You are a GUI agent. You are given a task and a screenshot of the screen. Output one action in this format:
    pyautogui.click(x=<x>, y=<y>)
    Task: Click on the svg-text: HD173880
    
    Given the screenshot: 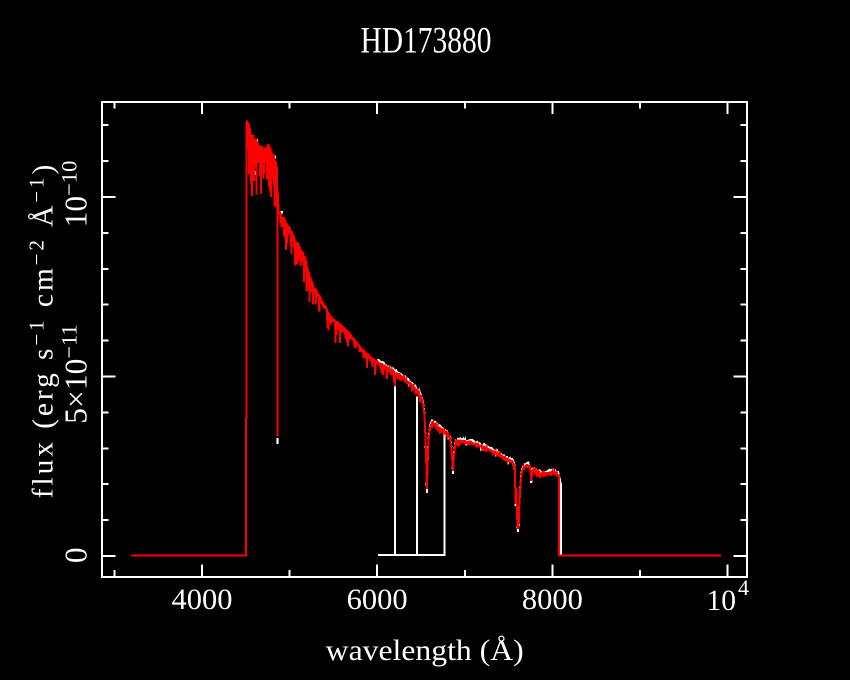 What is the action you would take?
    pyautogui.click(x=426, y=41)
    